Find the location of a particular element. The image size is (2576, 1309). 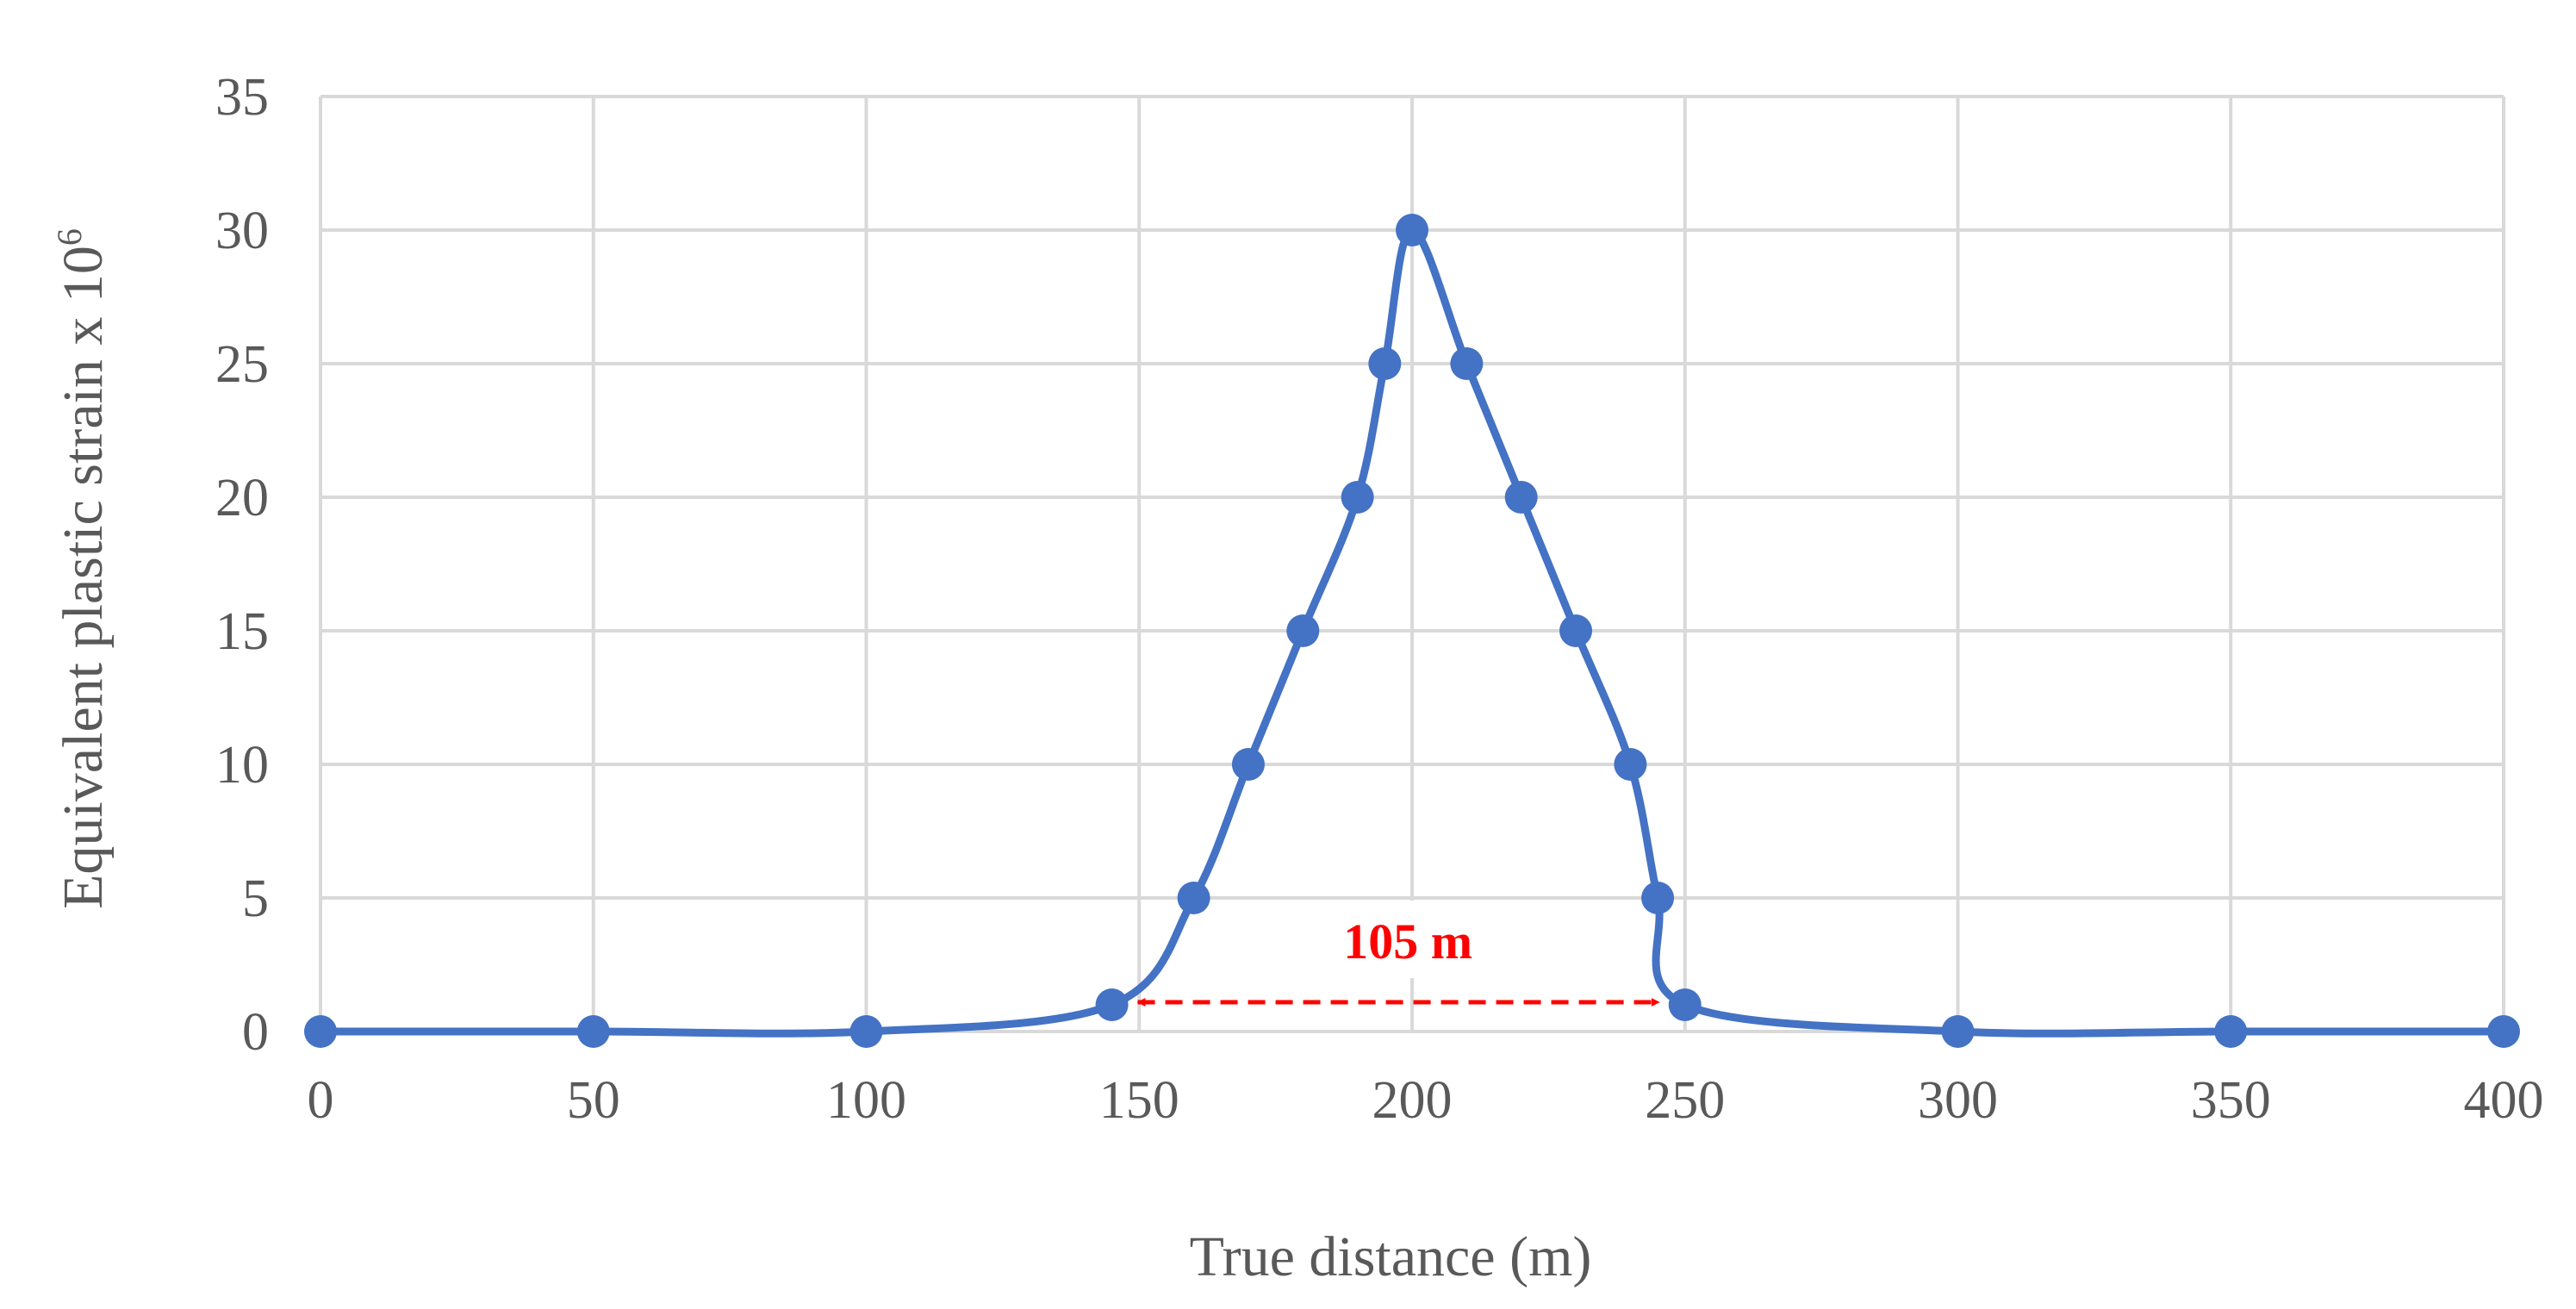

x-axis-title: True distance (m) is located at coordinates (1391, 1256).